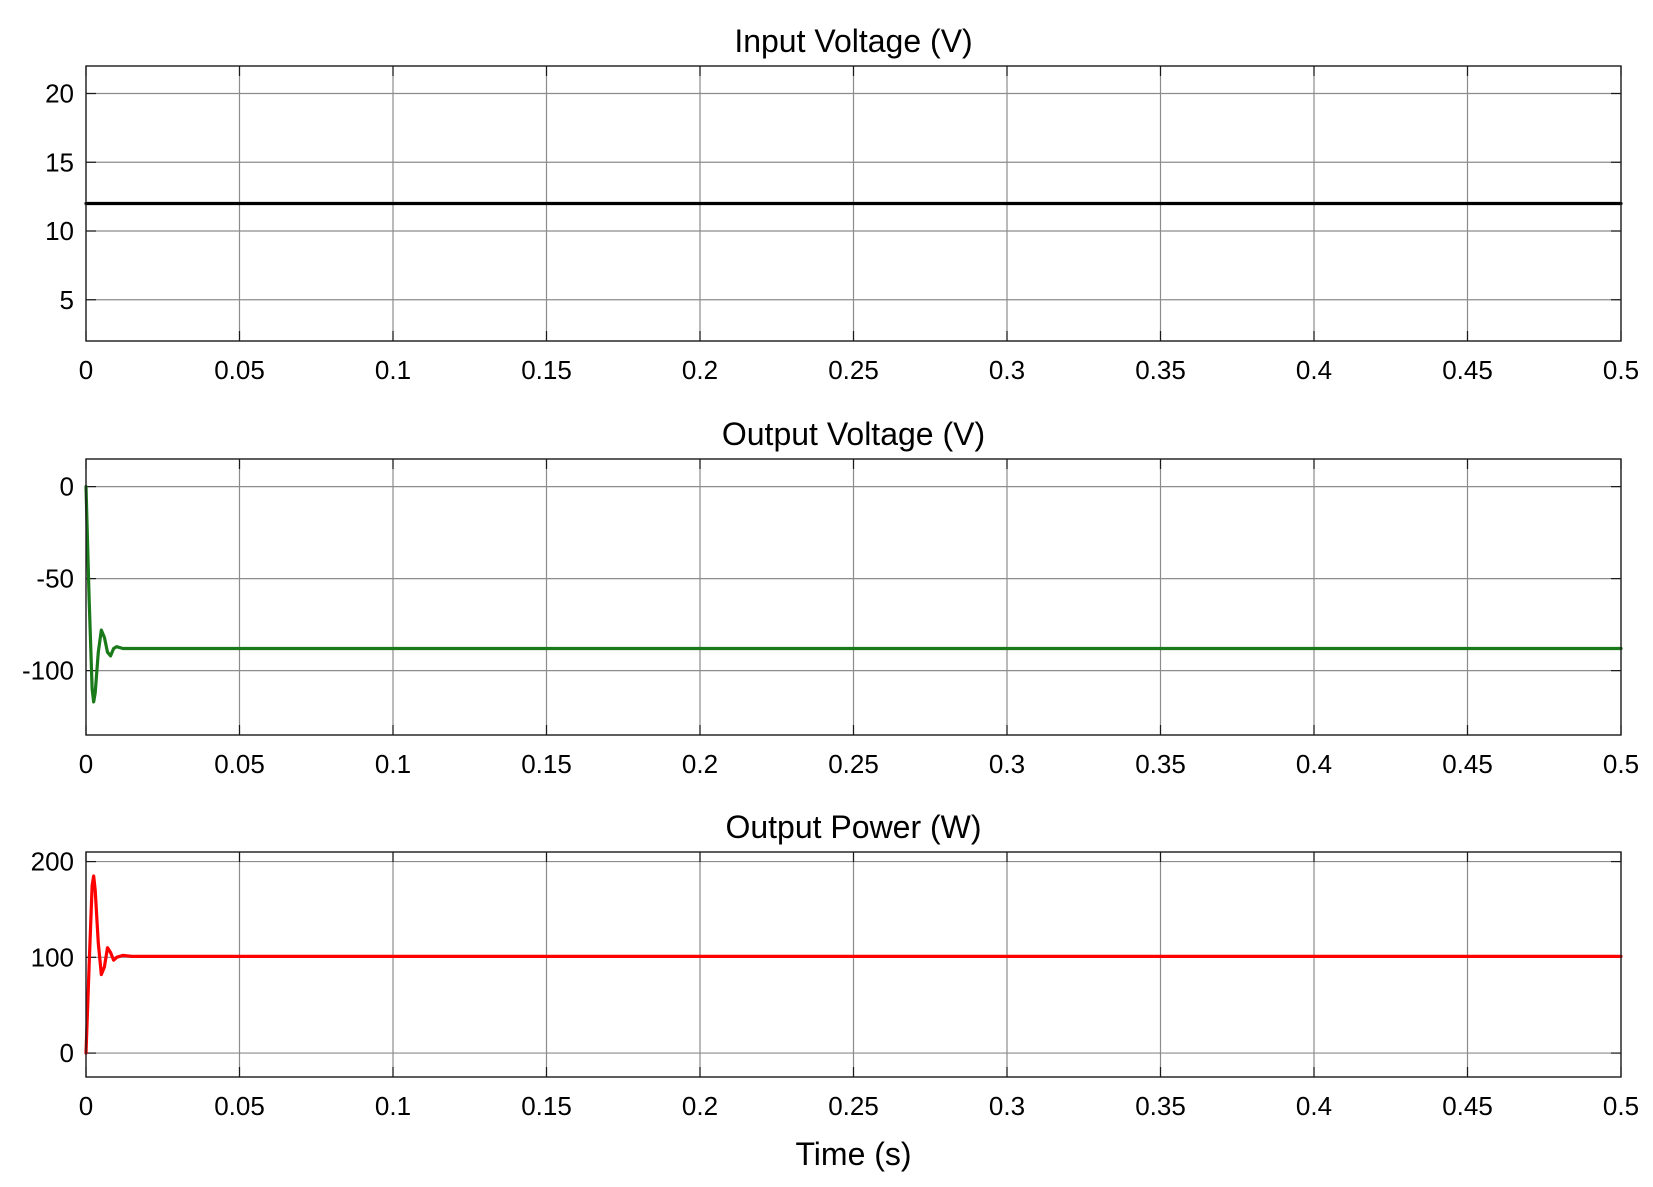 The height and width of the screenshot is (1187, 1653). Describe the element at coordinates (55, 579) in the screenshot. I see `y-tick-label: -50` at that location.